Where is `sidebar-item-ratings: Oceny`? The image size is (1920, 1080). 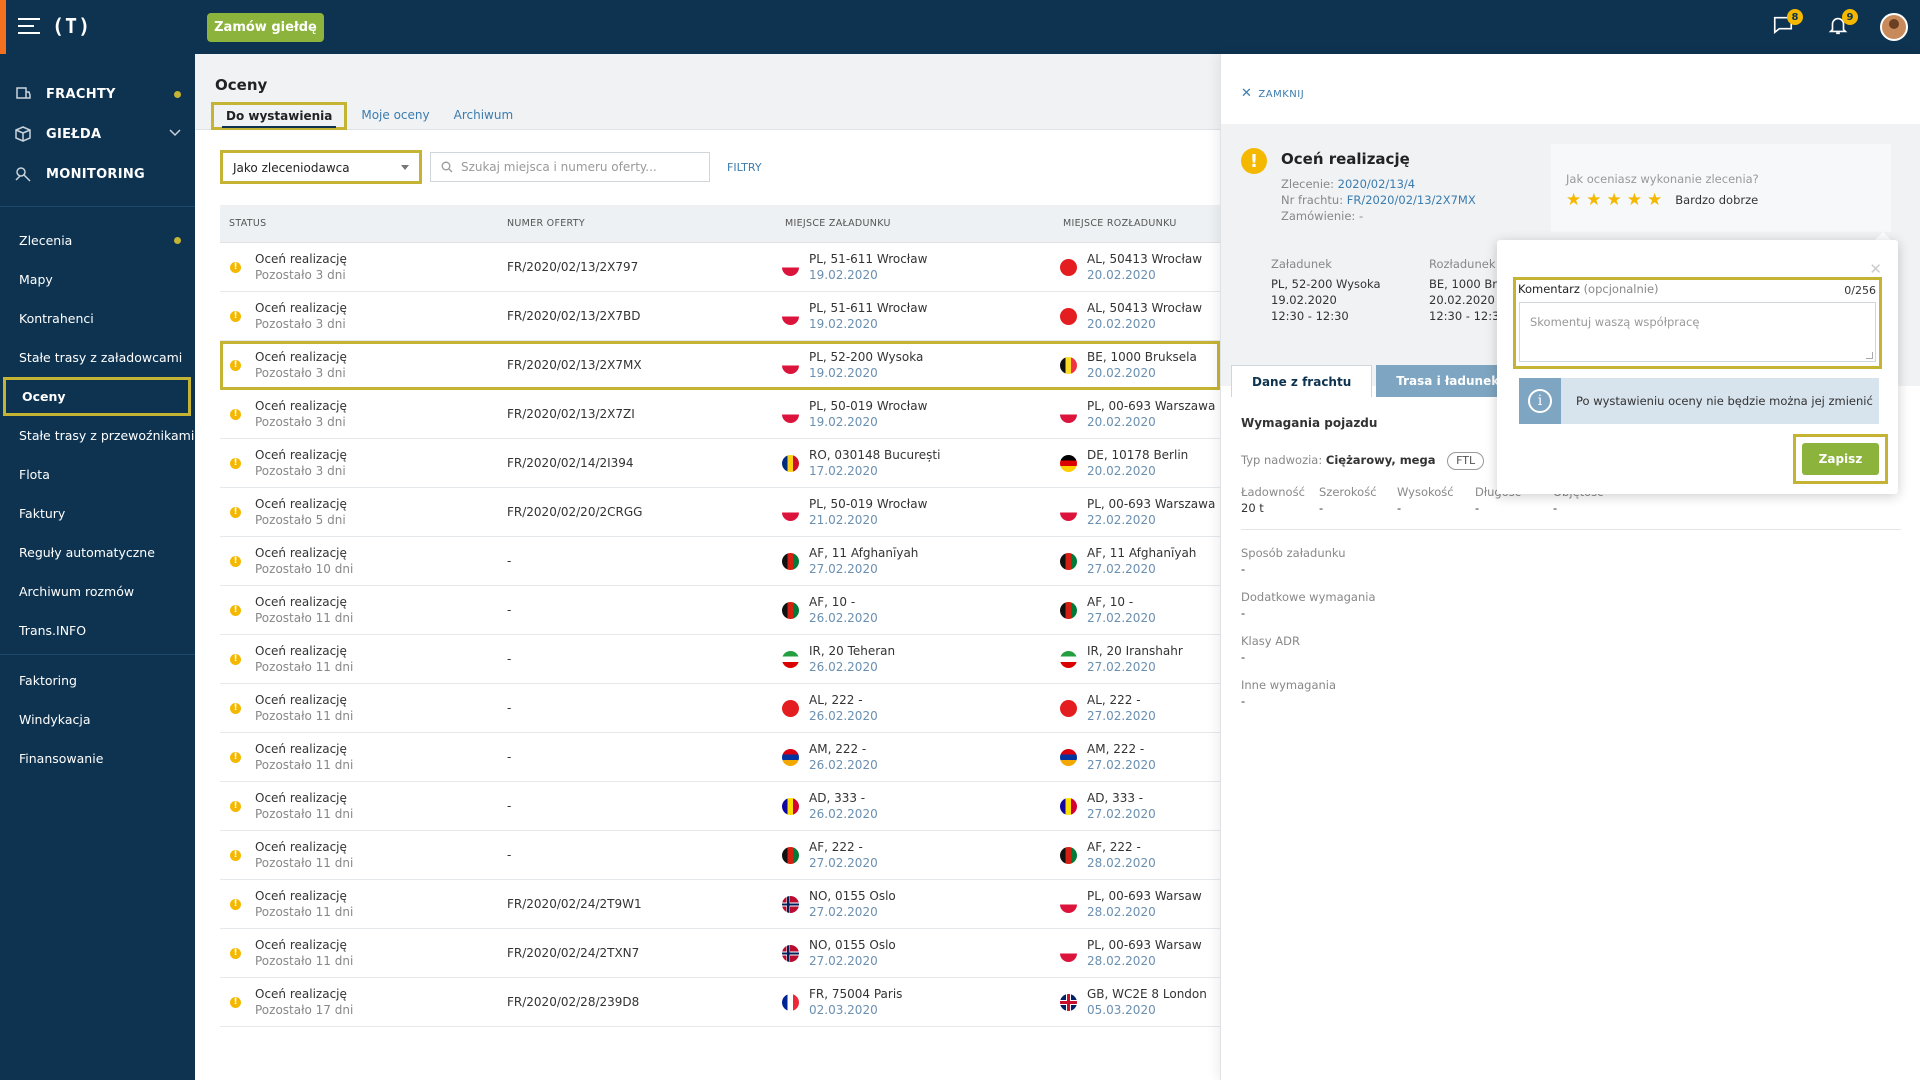
sidebar-item-ratings: Oceny is located at coordinates (97, 396).